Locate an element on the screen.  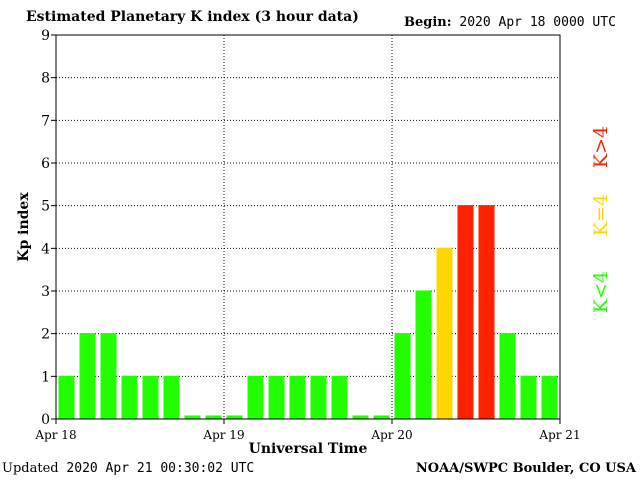
y-axis-label: Kp index is located at coordinates (24, 227).